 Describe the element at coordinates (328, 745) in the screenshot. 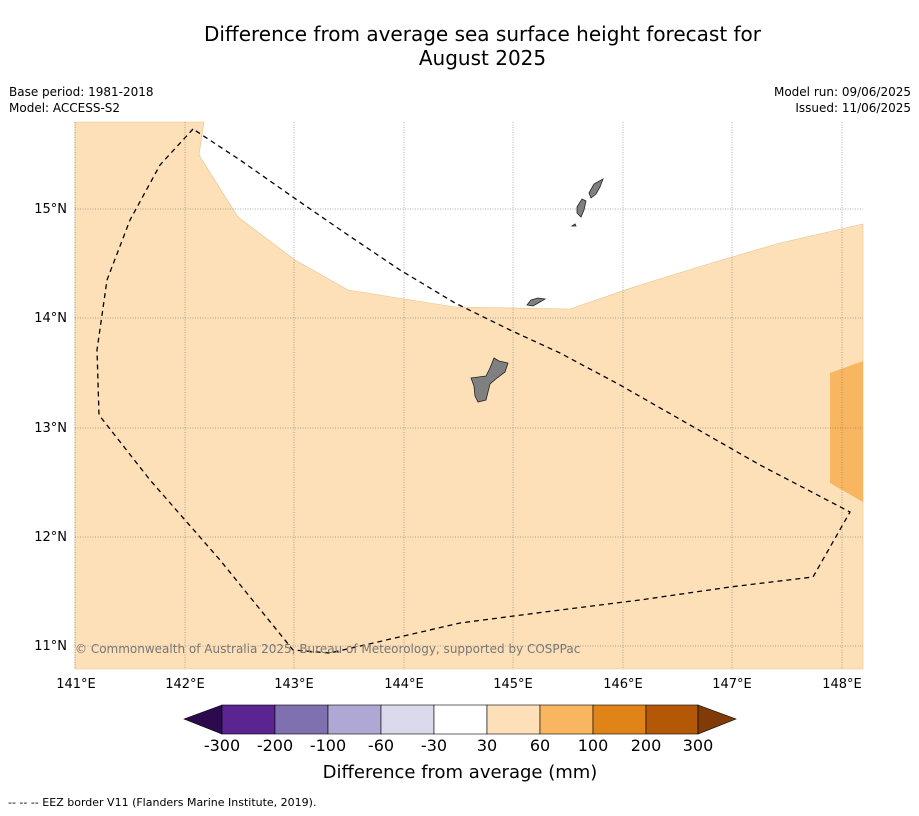

I see `colorbar-tick-label: -100` at that location.